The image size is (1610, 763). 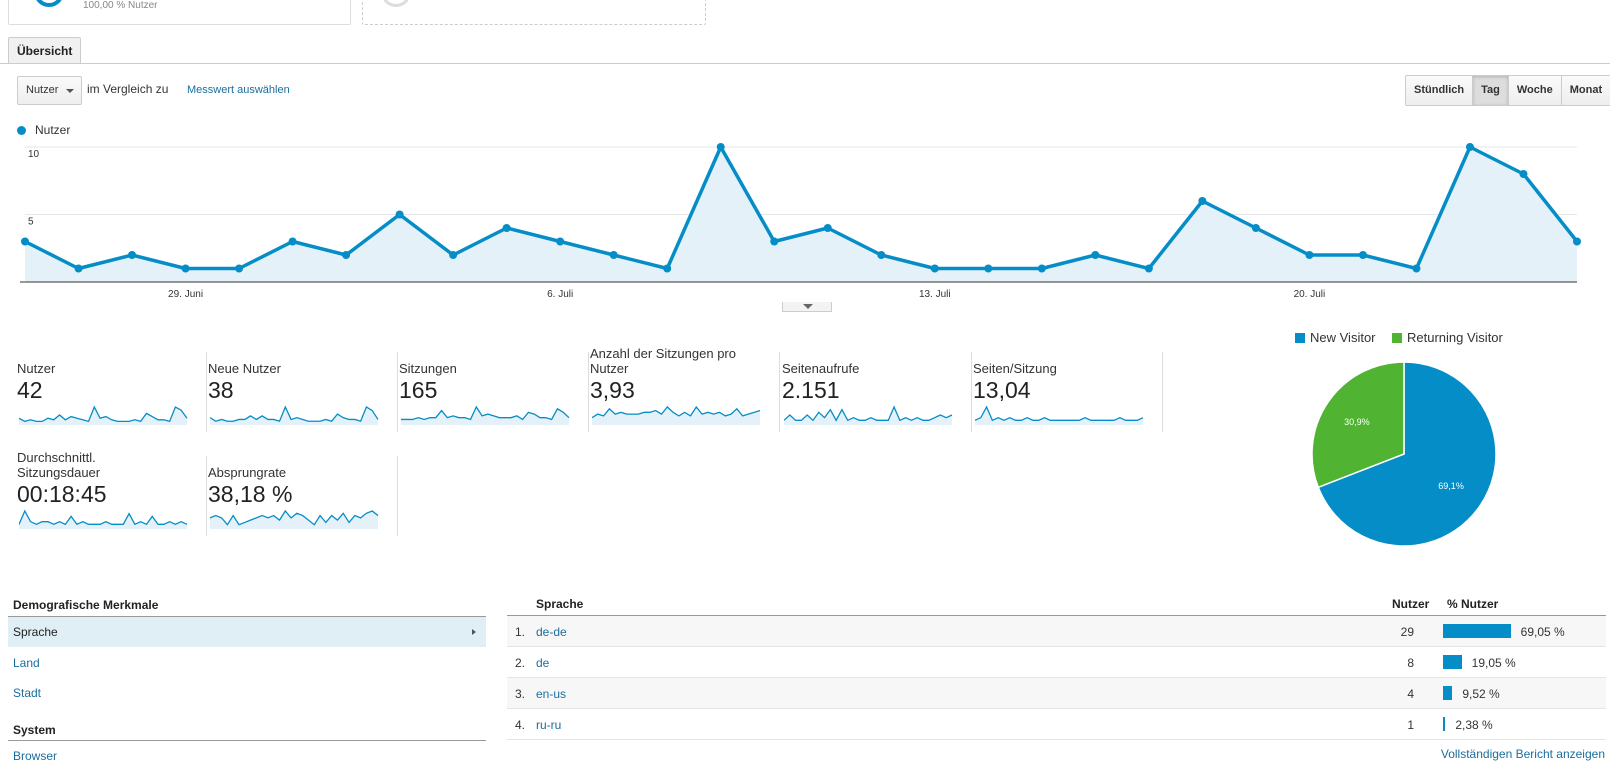 I want to click on scorecard: Nutzer 42, so click(x=112, y=392).